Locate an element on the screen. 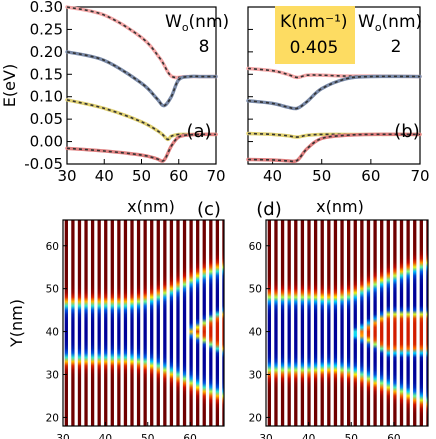  width-legend-value: 8 is located at coordinates (204, 47).